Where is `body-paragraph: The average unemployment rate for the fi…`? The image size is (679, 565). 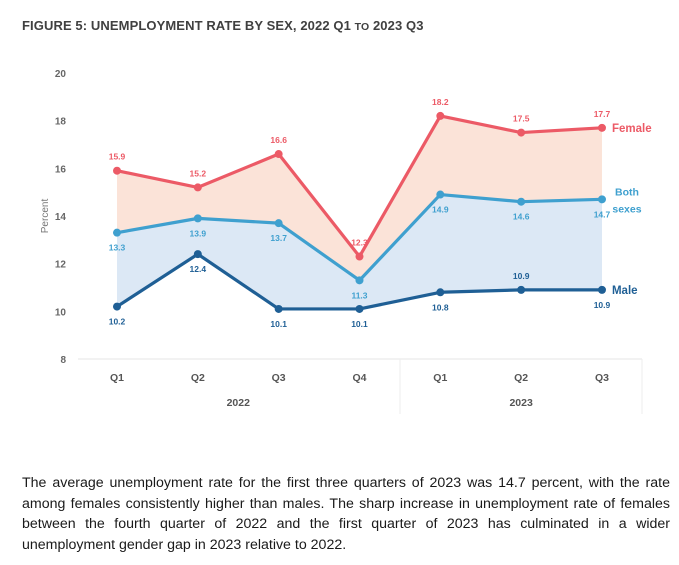
body-paragraph: The average unemployment rate for the fi… is located at coordinates (346, 514).